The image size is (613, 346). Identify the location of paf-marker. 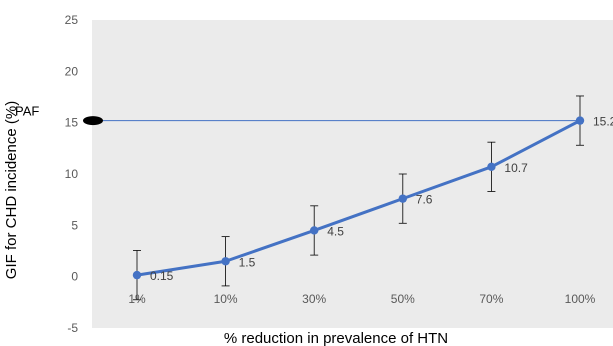
(93, 121).